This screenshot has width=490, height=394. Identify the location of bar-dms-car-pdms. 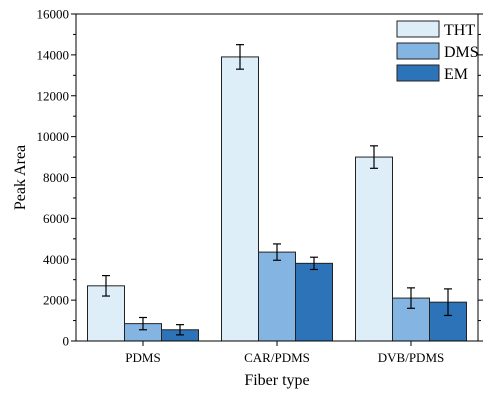
(277, 296).